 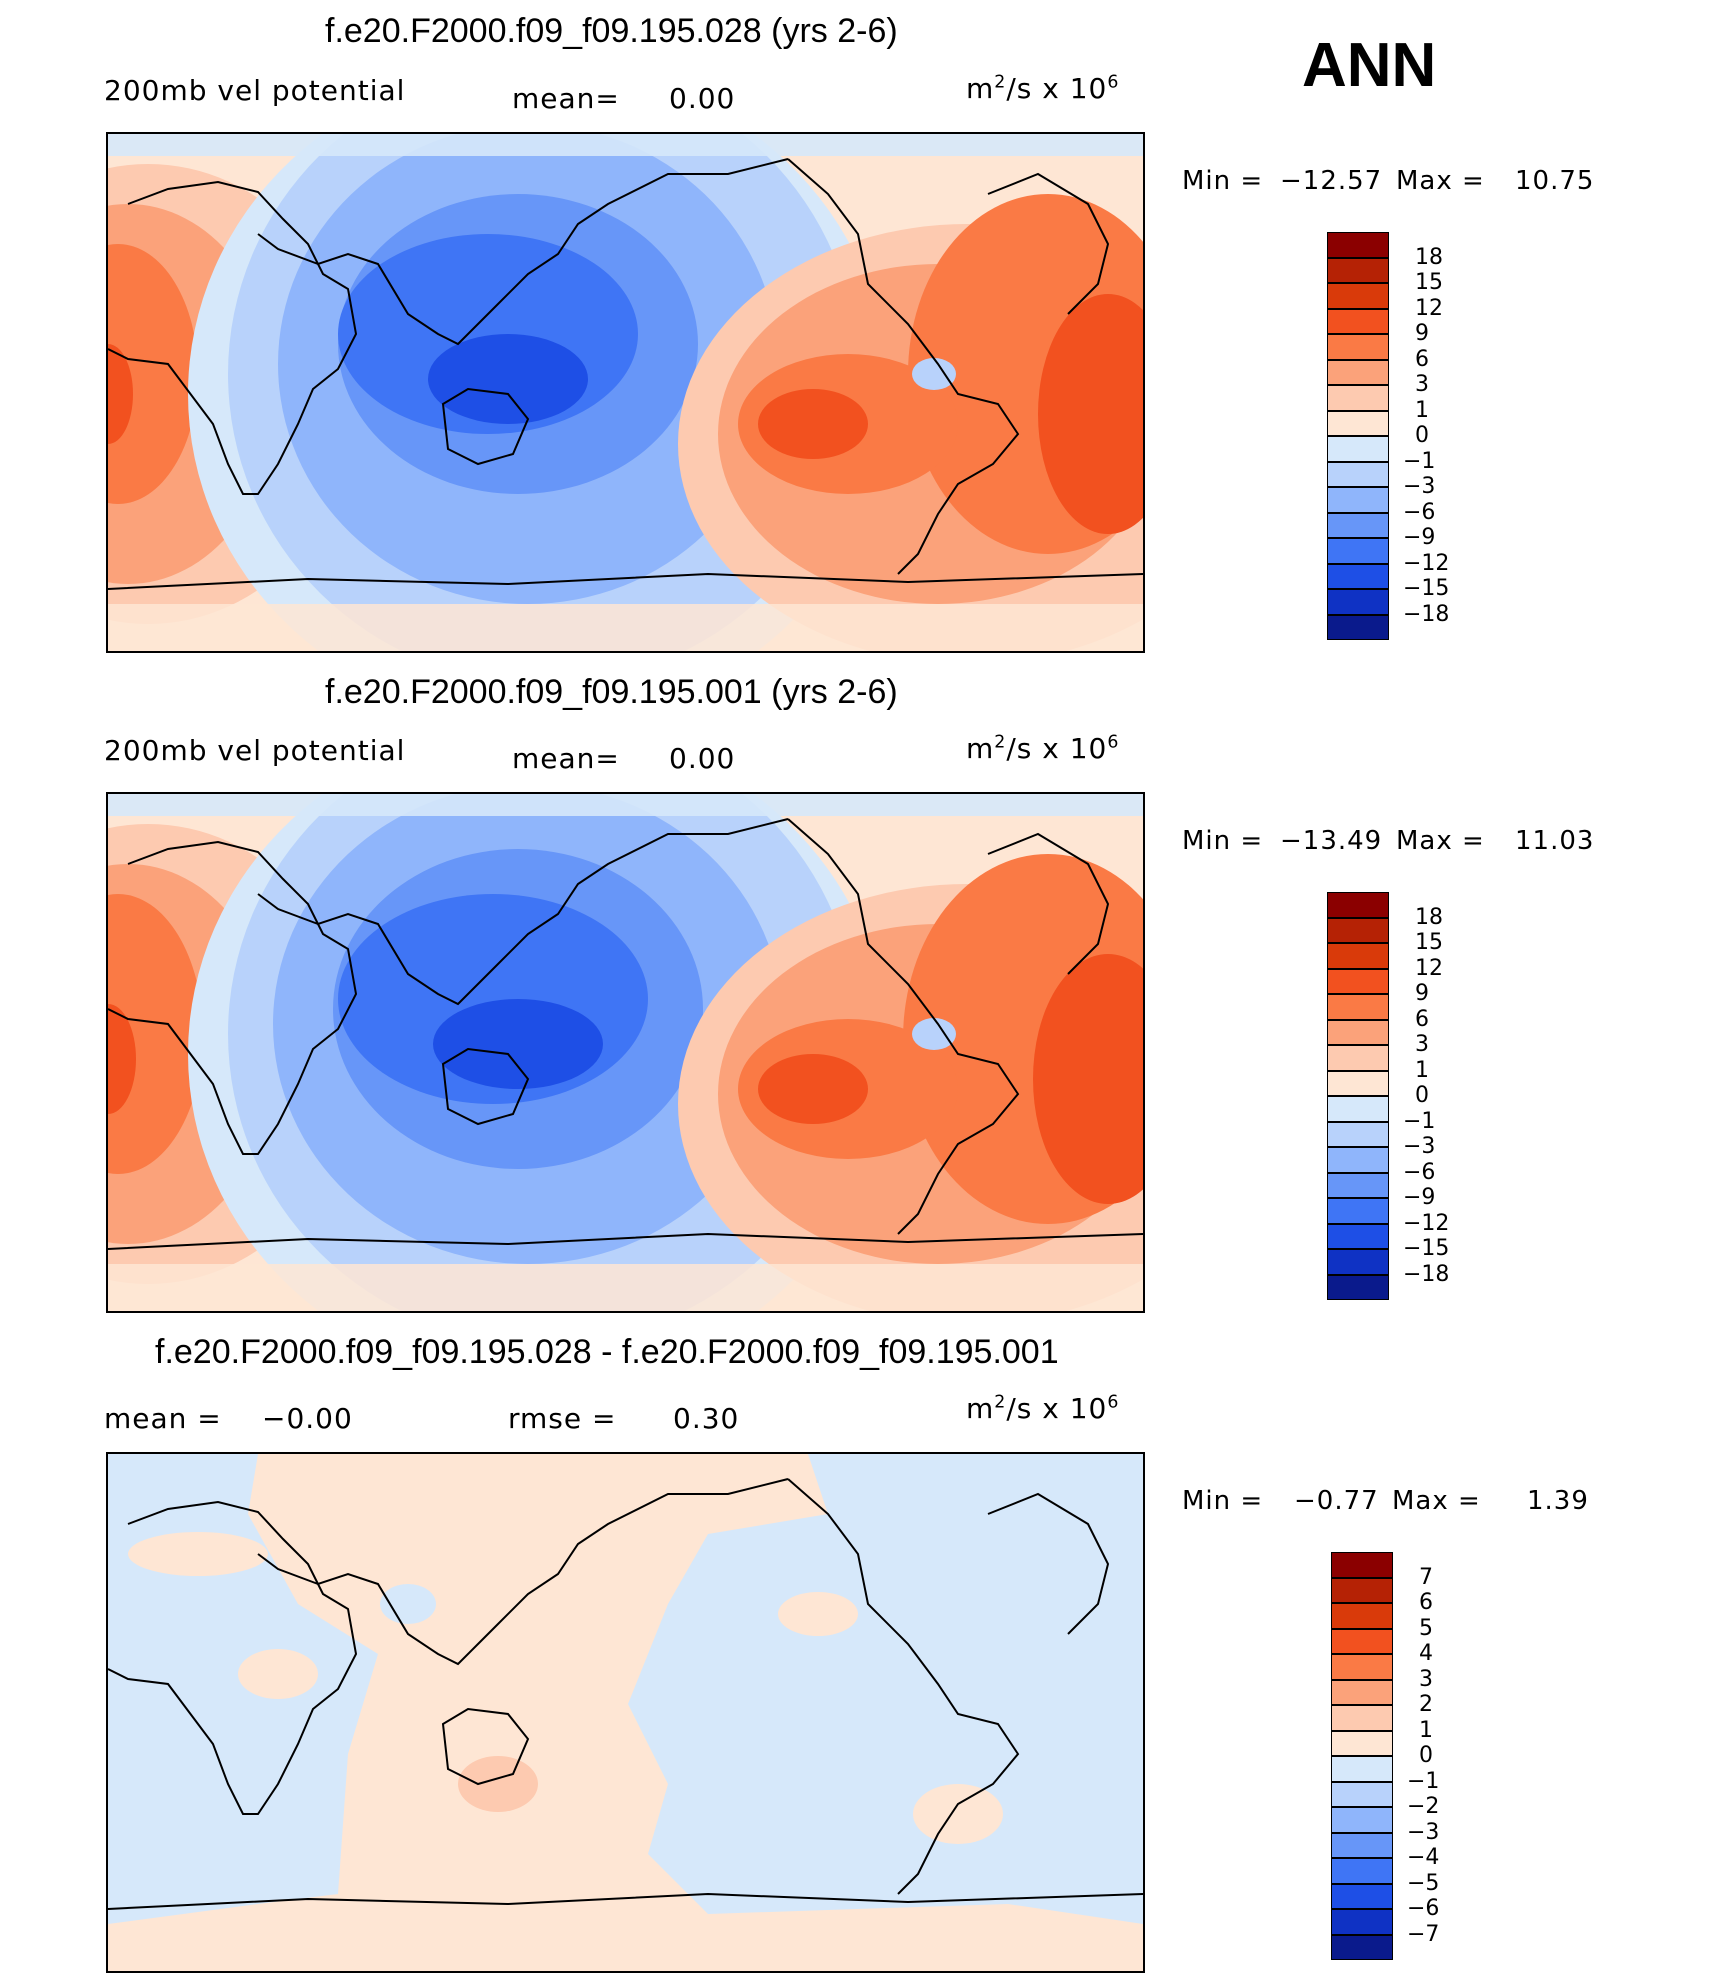 I want to click on panel-2-title: f.e20.F2000.f09_f09.195.001 (yrs 2-6), so click(x=611, y=692).